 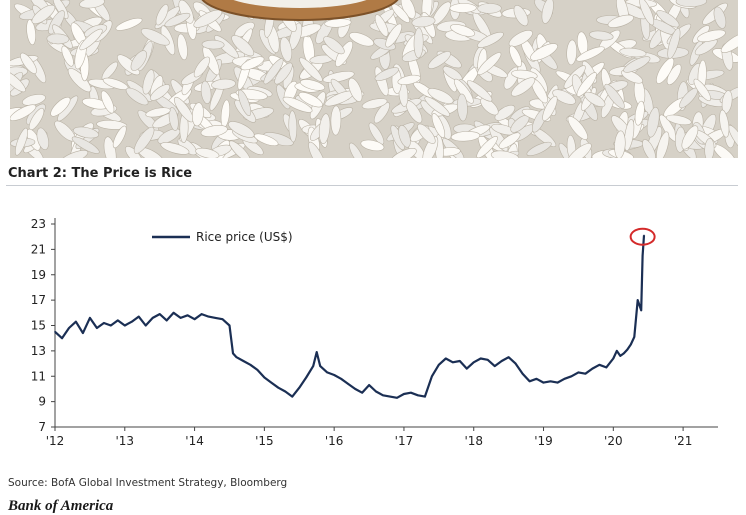 I want to click on x-tick-label: '12, so click(x=55, y=441).